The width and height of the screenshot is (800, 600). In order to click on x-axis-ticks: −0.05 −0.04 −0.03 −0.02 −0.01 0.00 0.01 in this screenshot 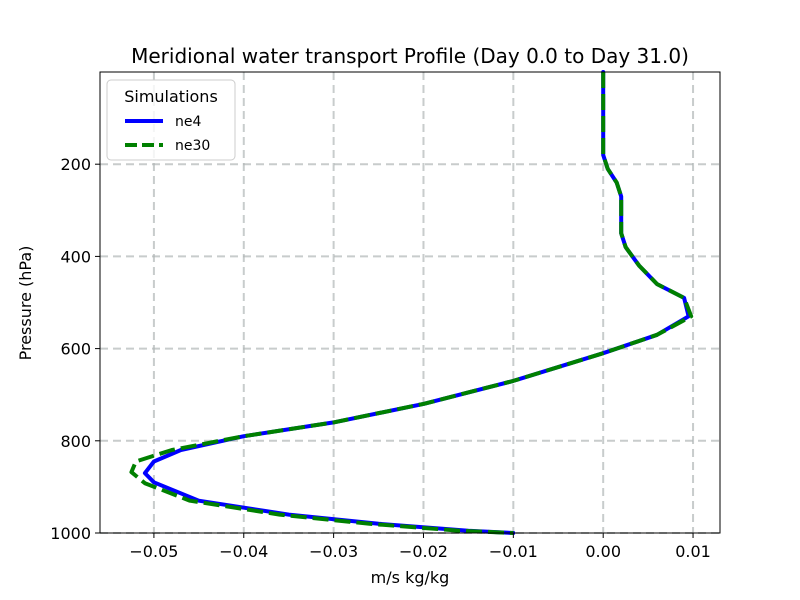, I will do `click(420, 547)`.